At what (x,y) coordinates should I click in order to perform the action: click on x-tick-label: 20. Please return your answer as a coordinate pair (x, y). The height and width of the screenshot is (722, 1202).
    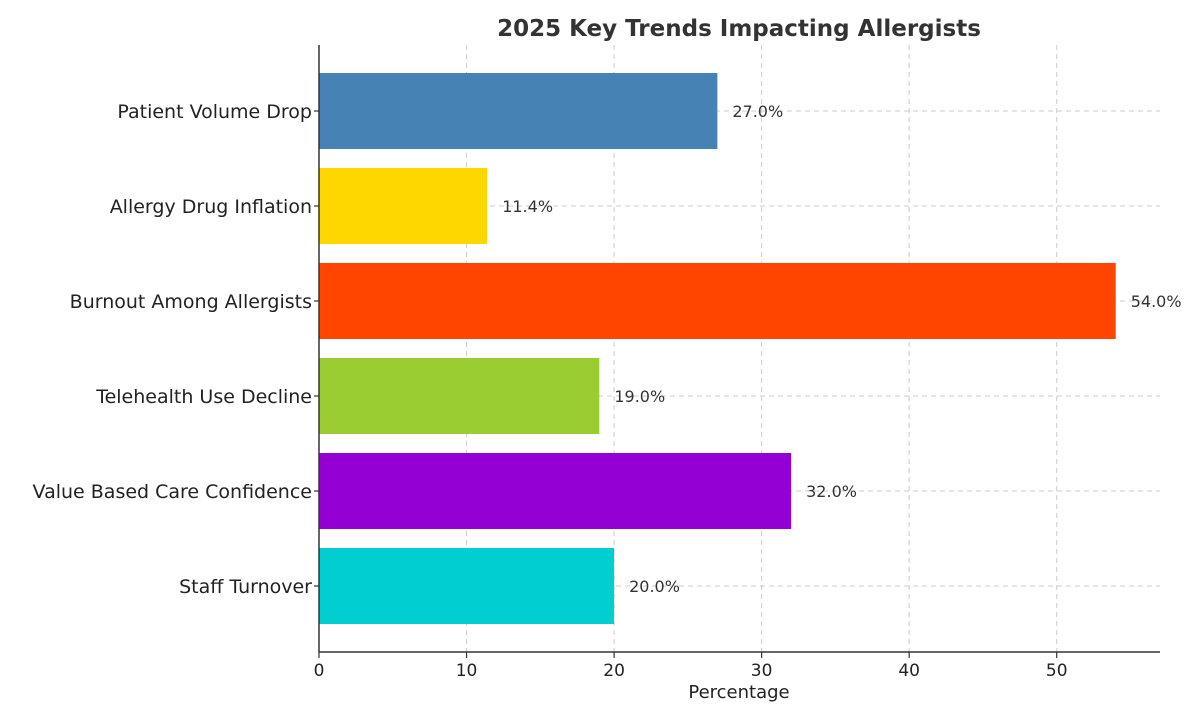
    Looking at the image, I should click on (614, 671).